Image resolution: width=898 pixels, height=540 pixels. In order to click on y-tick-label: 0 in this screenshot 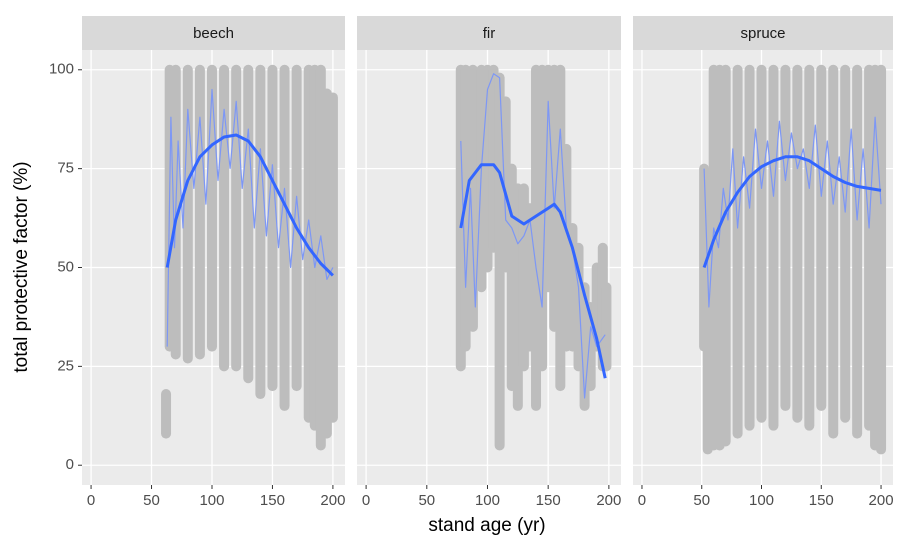, I will do `click(70, 464)`.